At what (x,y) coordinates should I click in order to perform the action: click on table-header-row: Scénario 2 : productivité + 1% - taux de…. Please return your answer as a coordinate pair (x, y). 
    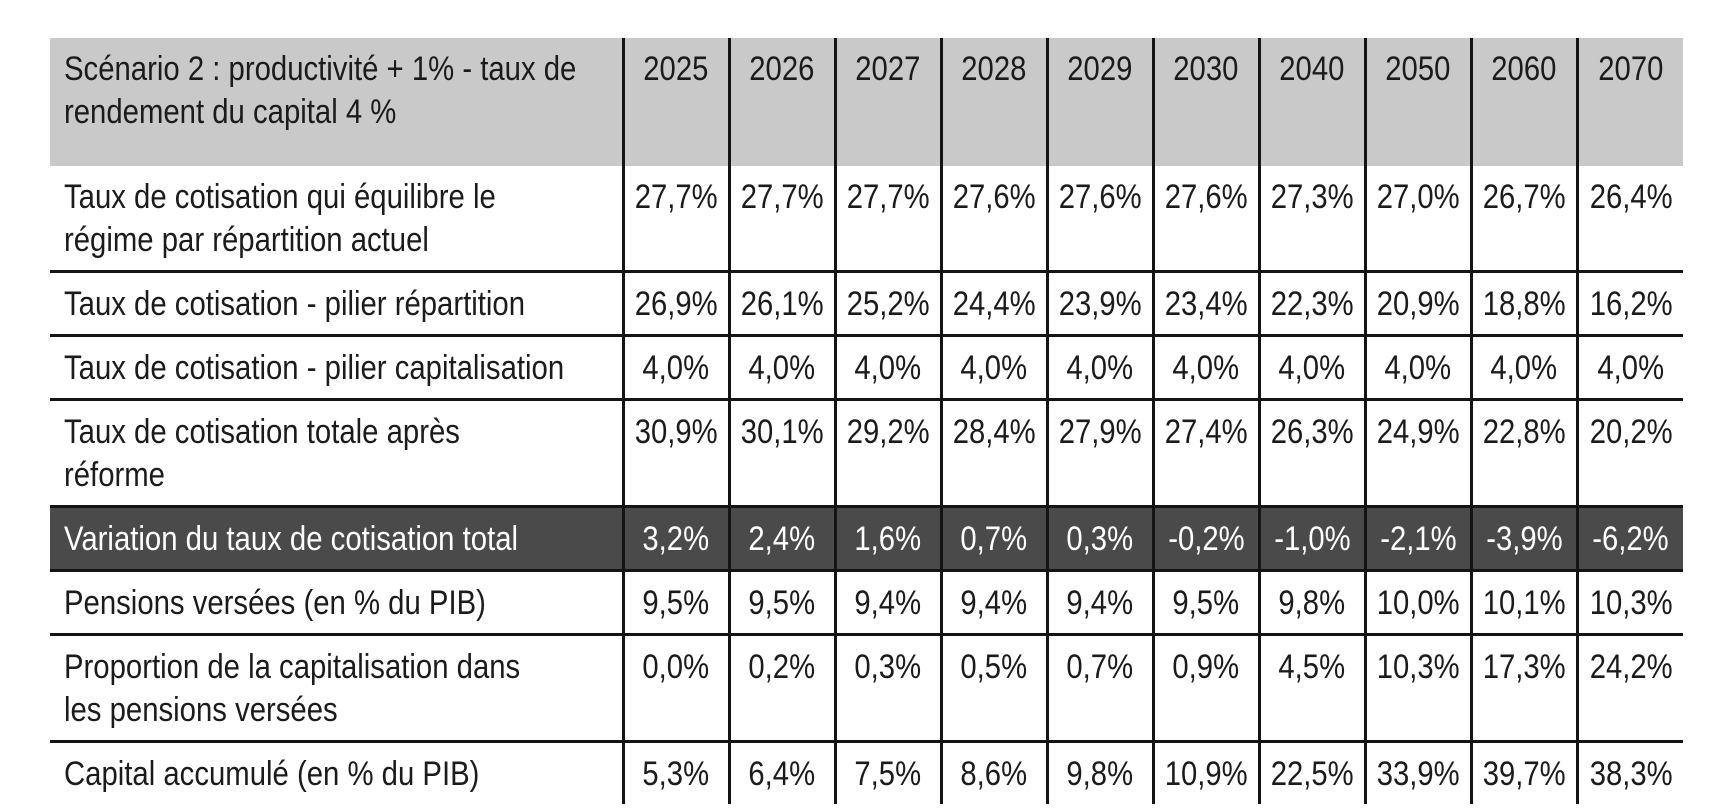
    Looking at the image, I should click on (866, 102).